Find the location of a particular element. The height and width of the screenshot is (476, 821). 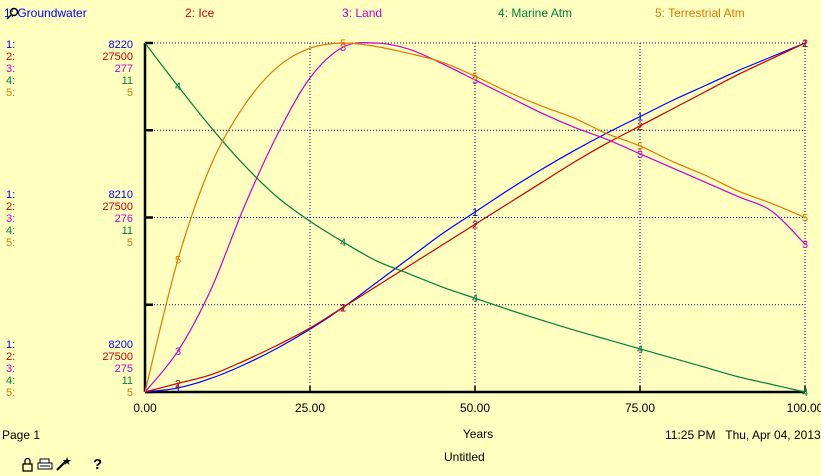

x-tick-label: 25.00 is located at coordinates (310, 408).